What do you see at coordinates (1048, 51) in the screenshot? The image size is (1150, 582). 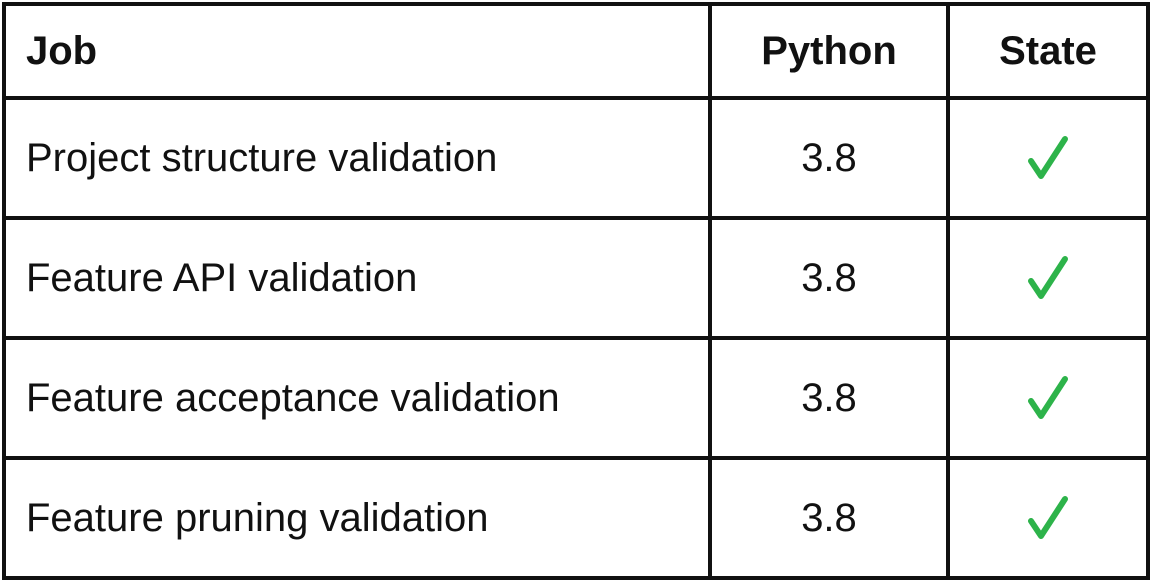 I see `header-state: State` at bounding box center [1048, 51].